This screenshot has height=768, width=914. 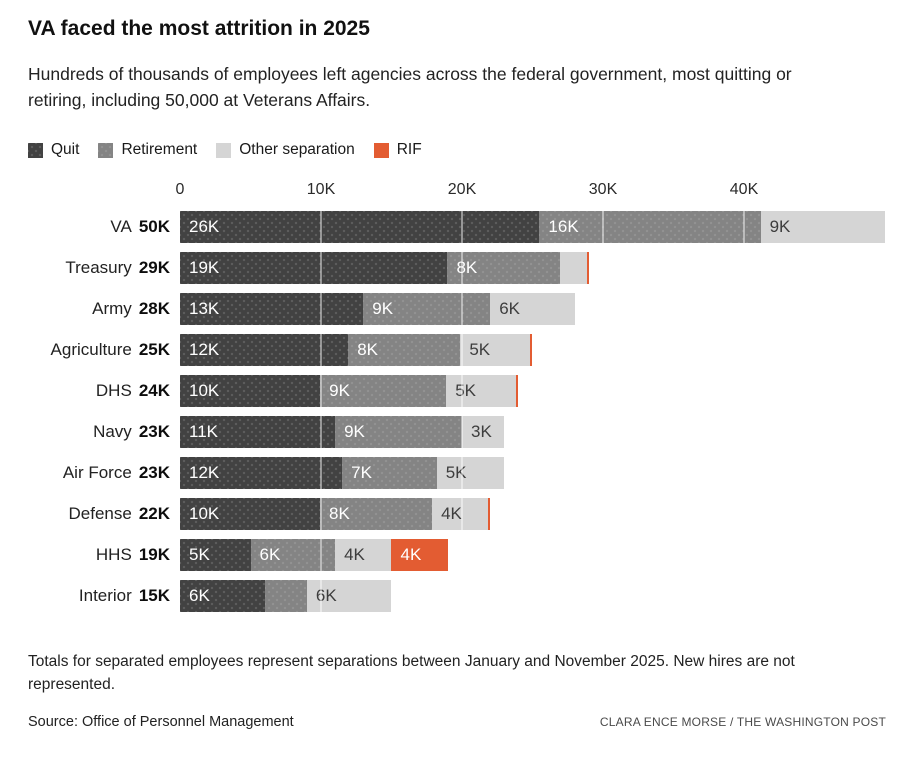 I want to click on legend-swatch-other, so click(x=224, y=150).